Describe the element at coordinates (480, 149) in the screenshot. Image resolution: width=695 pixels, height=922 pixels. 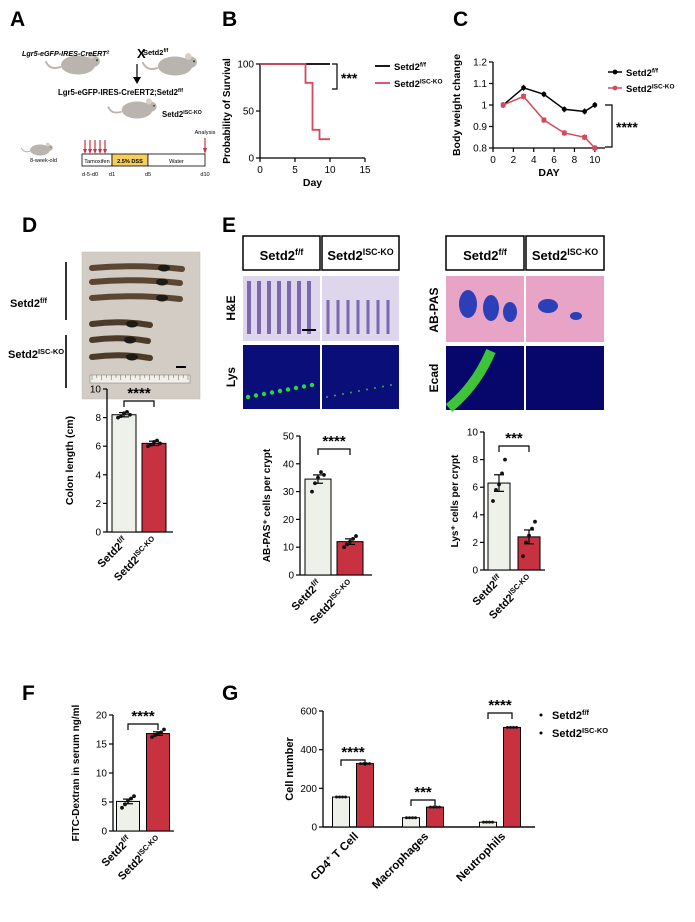
I see `y-tick-label: 0.8` at that location.